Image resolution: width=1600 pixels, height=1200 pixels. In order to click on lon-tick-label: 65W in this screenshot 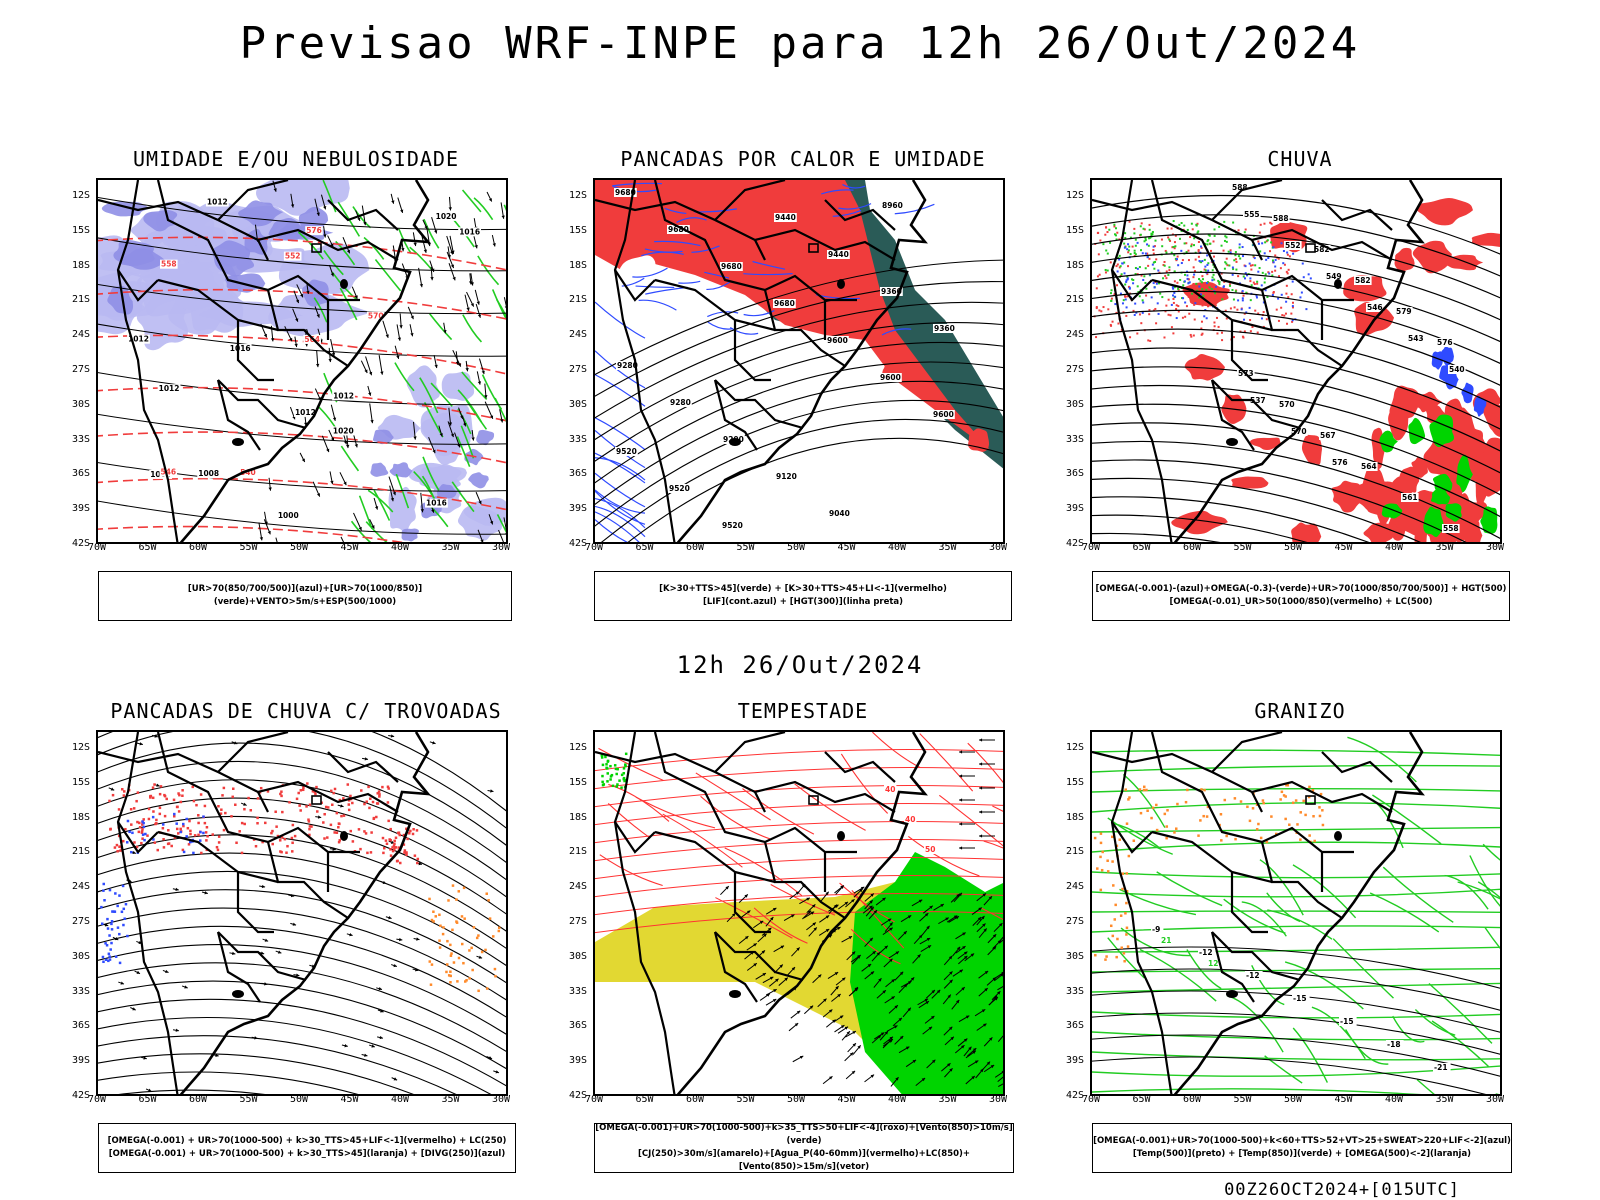, I will do `click(644, 1099)`.